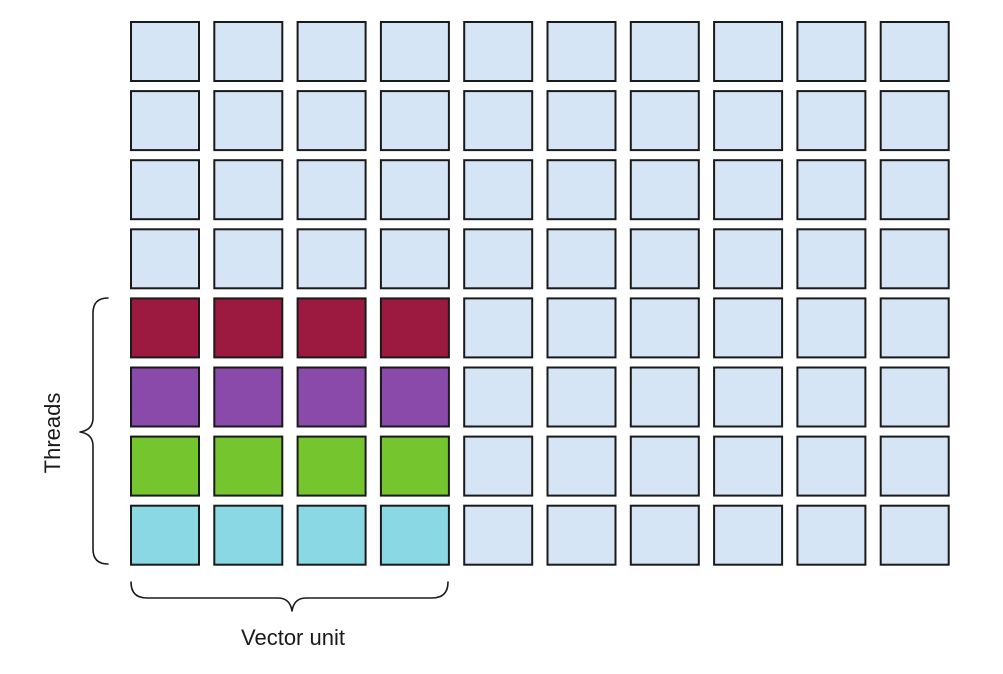 The width and height of the screenshot is (1003, 674). Describe the element at coordinates (293, 637) in the screenshot. I see `vector-unit-label: Vector unit` at that location.